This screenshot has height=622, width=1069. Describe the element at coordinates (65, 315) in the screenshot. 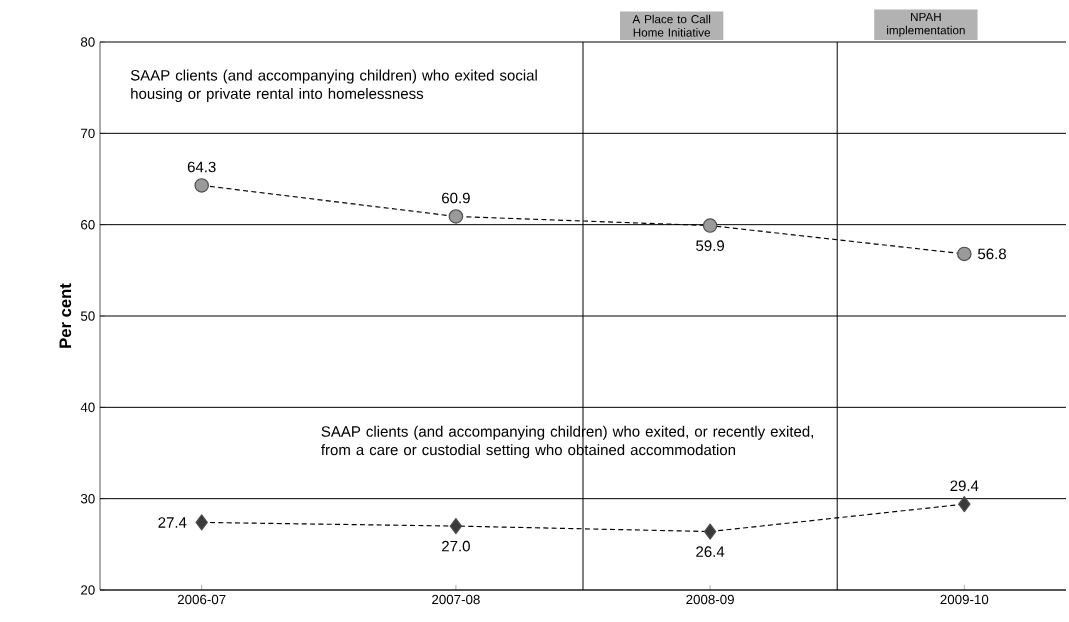

I see `y-axis-title: Per cent` at that location.